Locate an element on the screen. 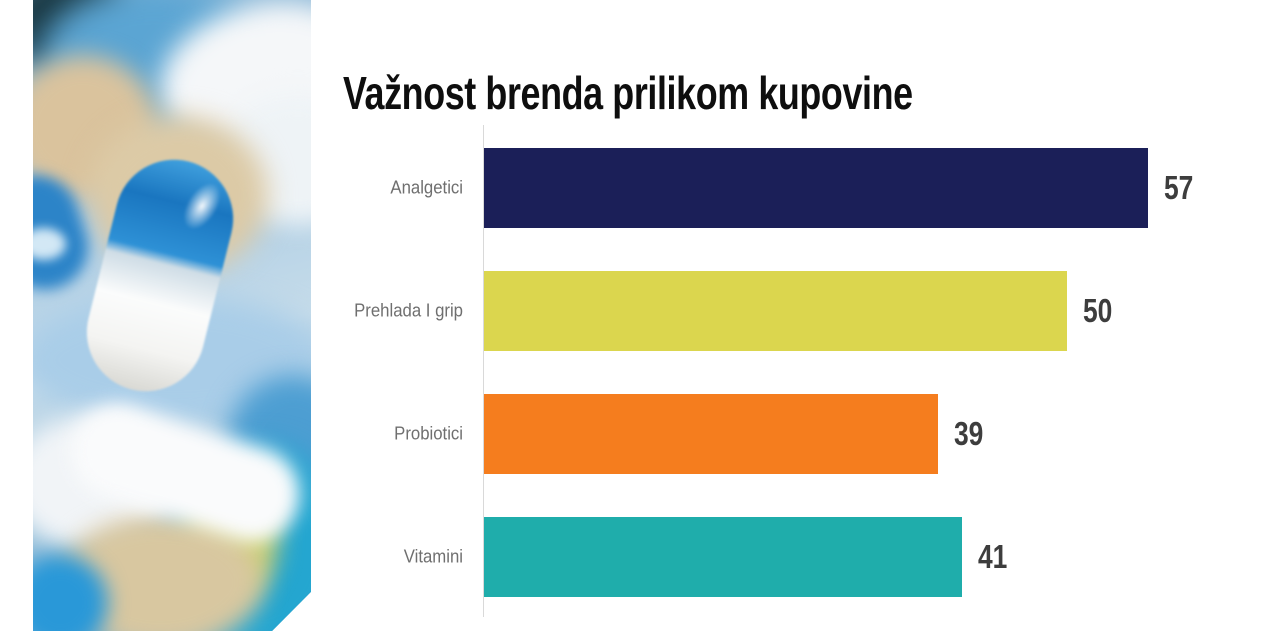  bar-row: Prehlada I grip 50 is located at coordinates (800, 311).